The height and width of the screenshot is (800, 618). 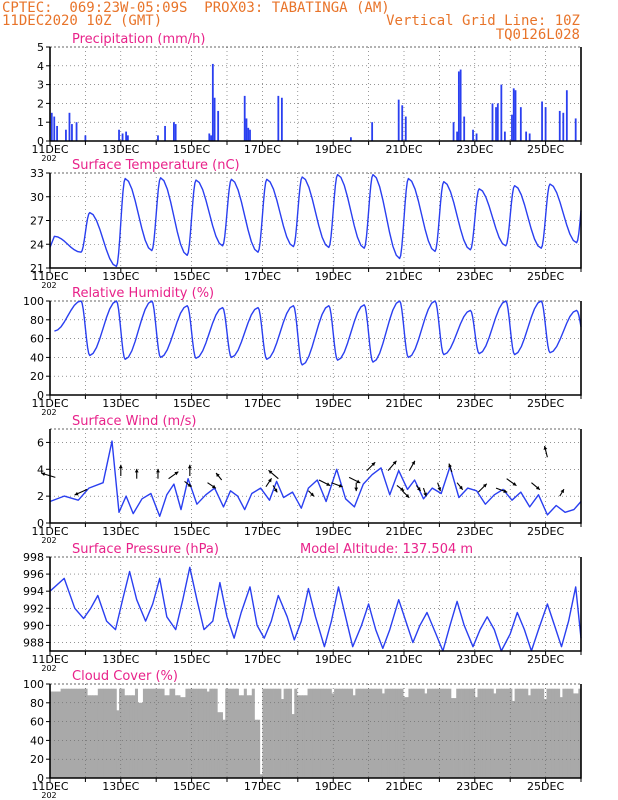 What do you see at coordinates (37, 722) in the screenshot?
I see `y-tick-label: 60` at bounding box center [37, 722].